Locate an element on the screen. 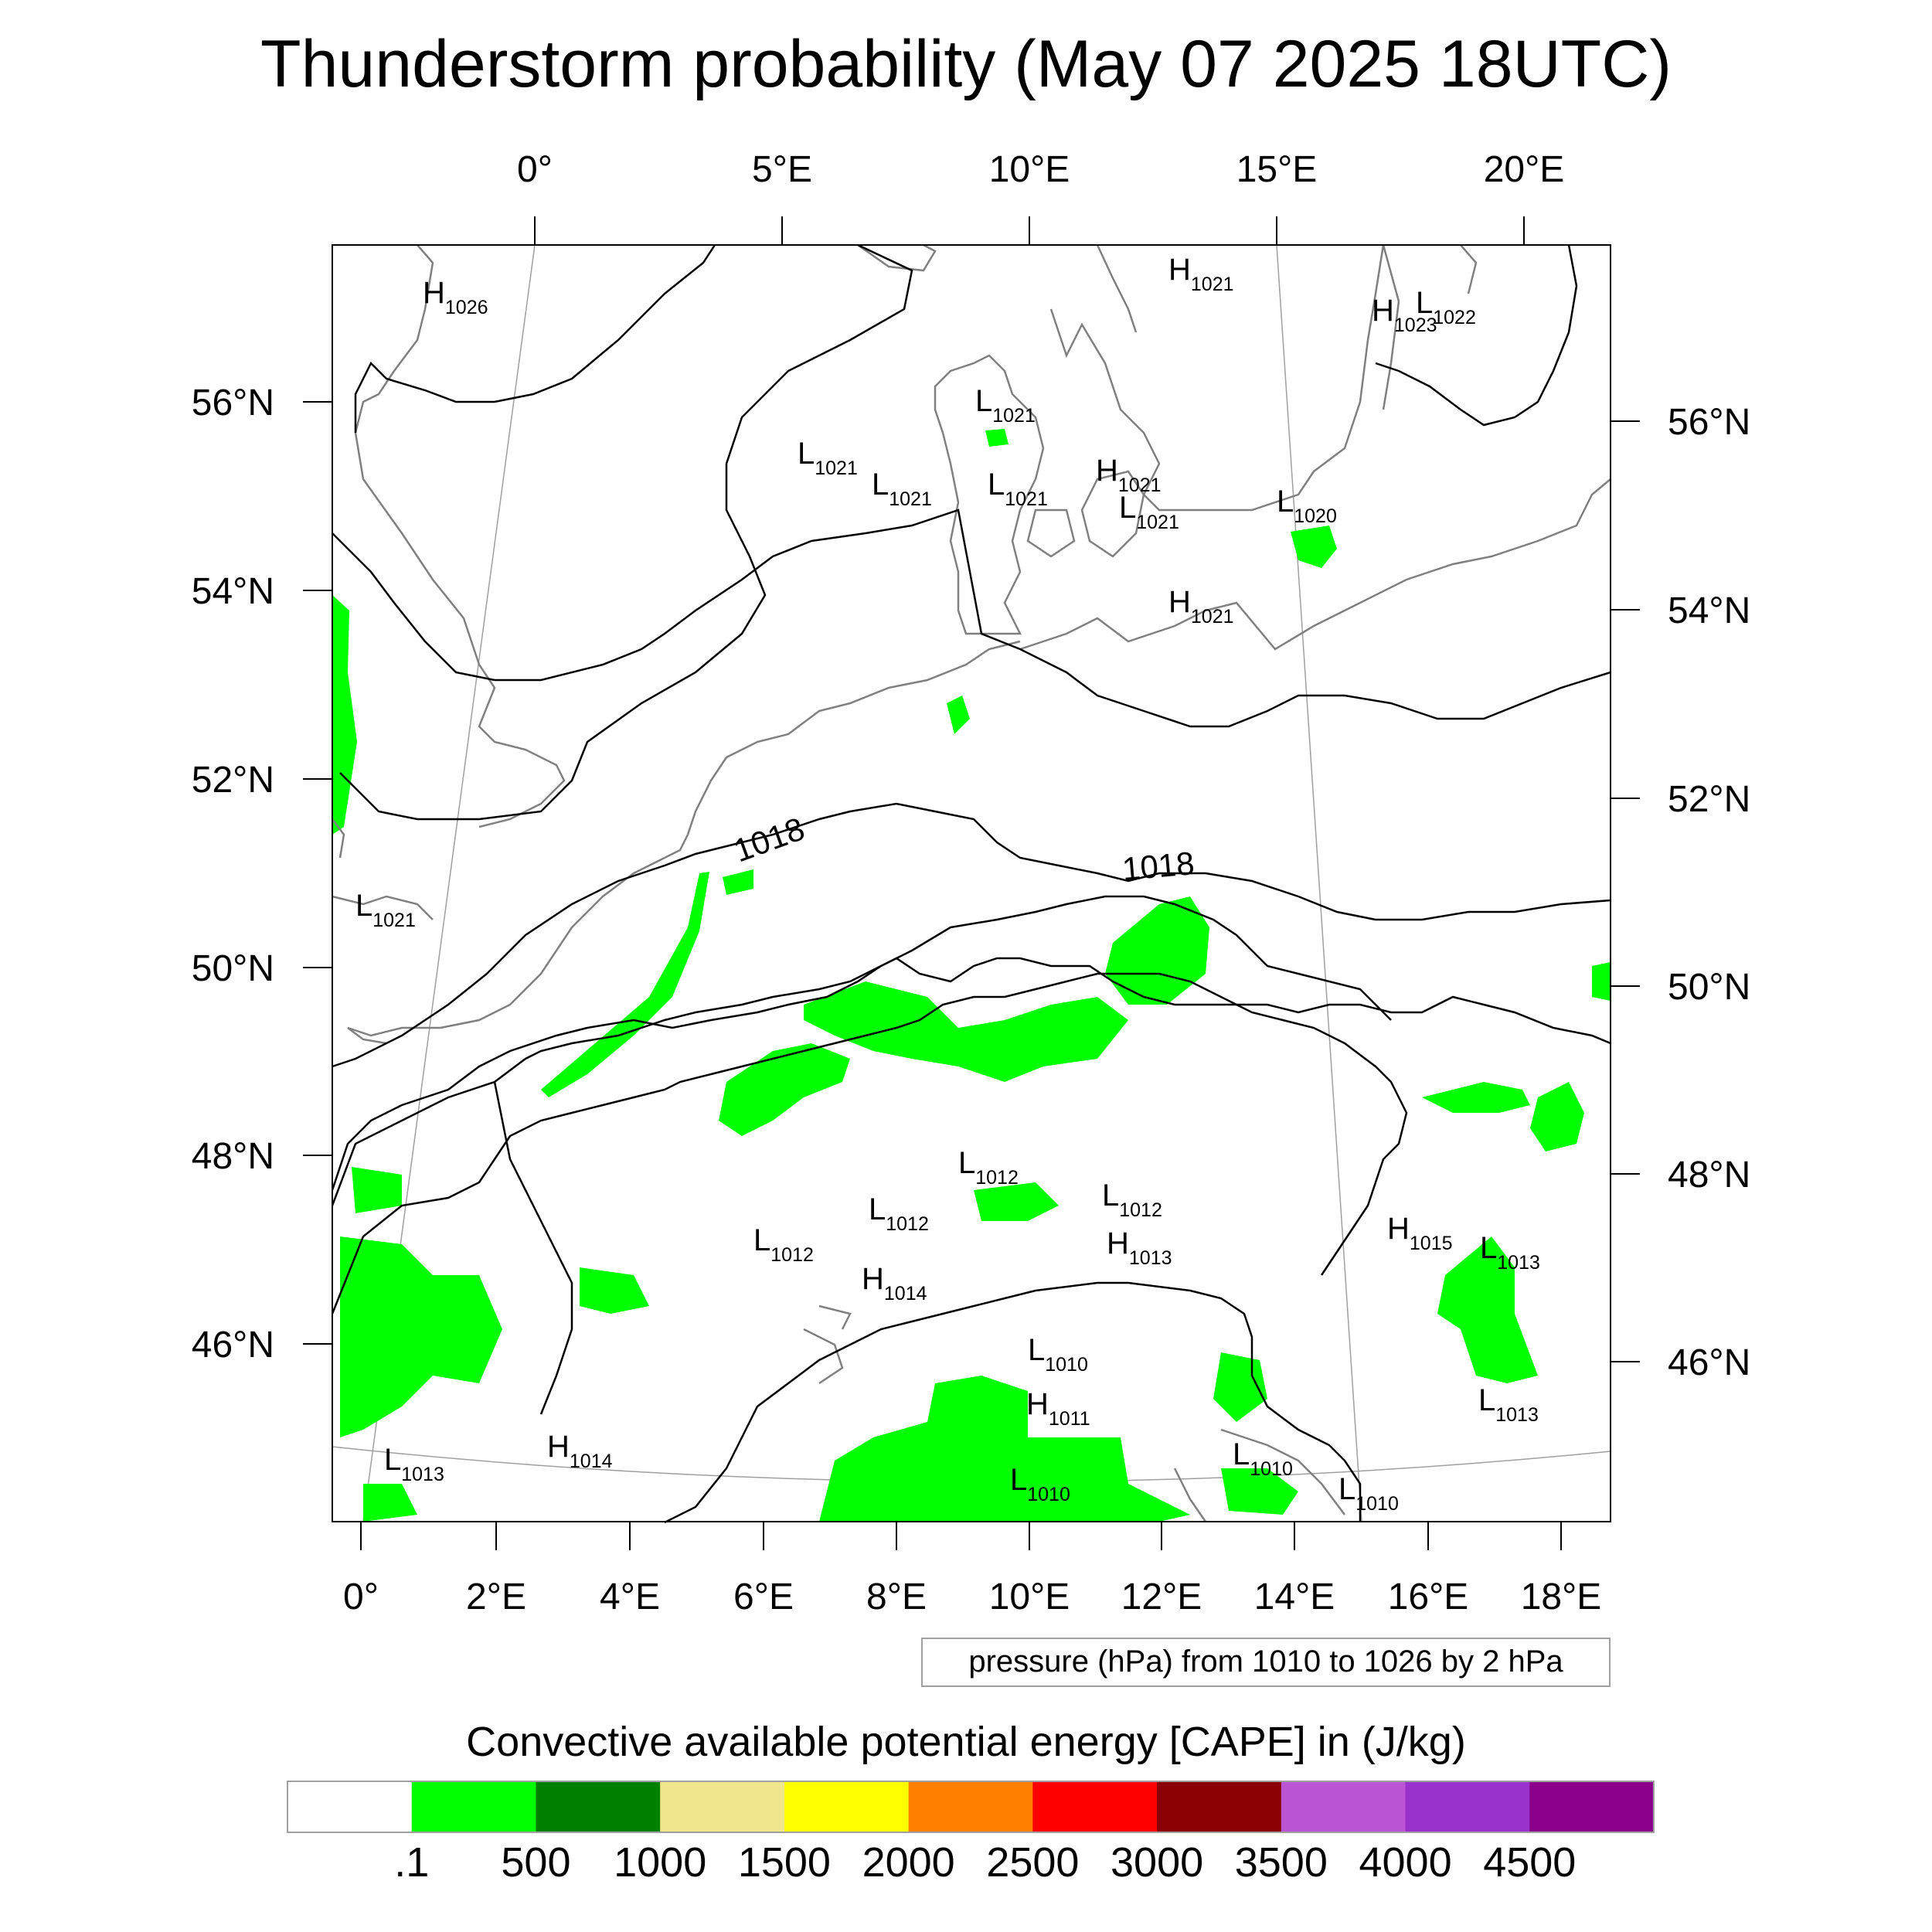  cape-west-edge is located at coordinates (344, 715).